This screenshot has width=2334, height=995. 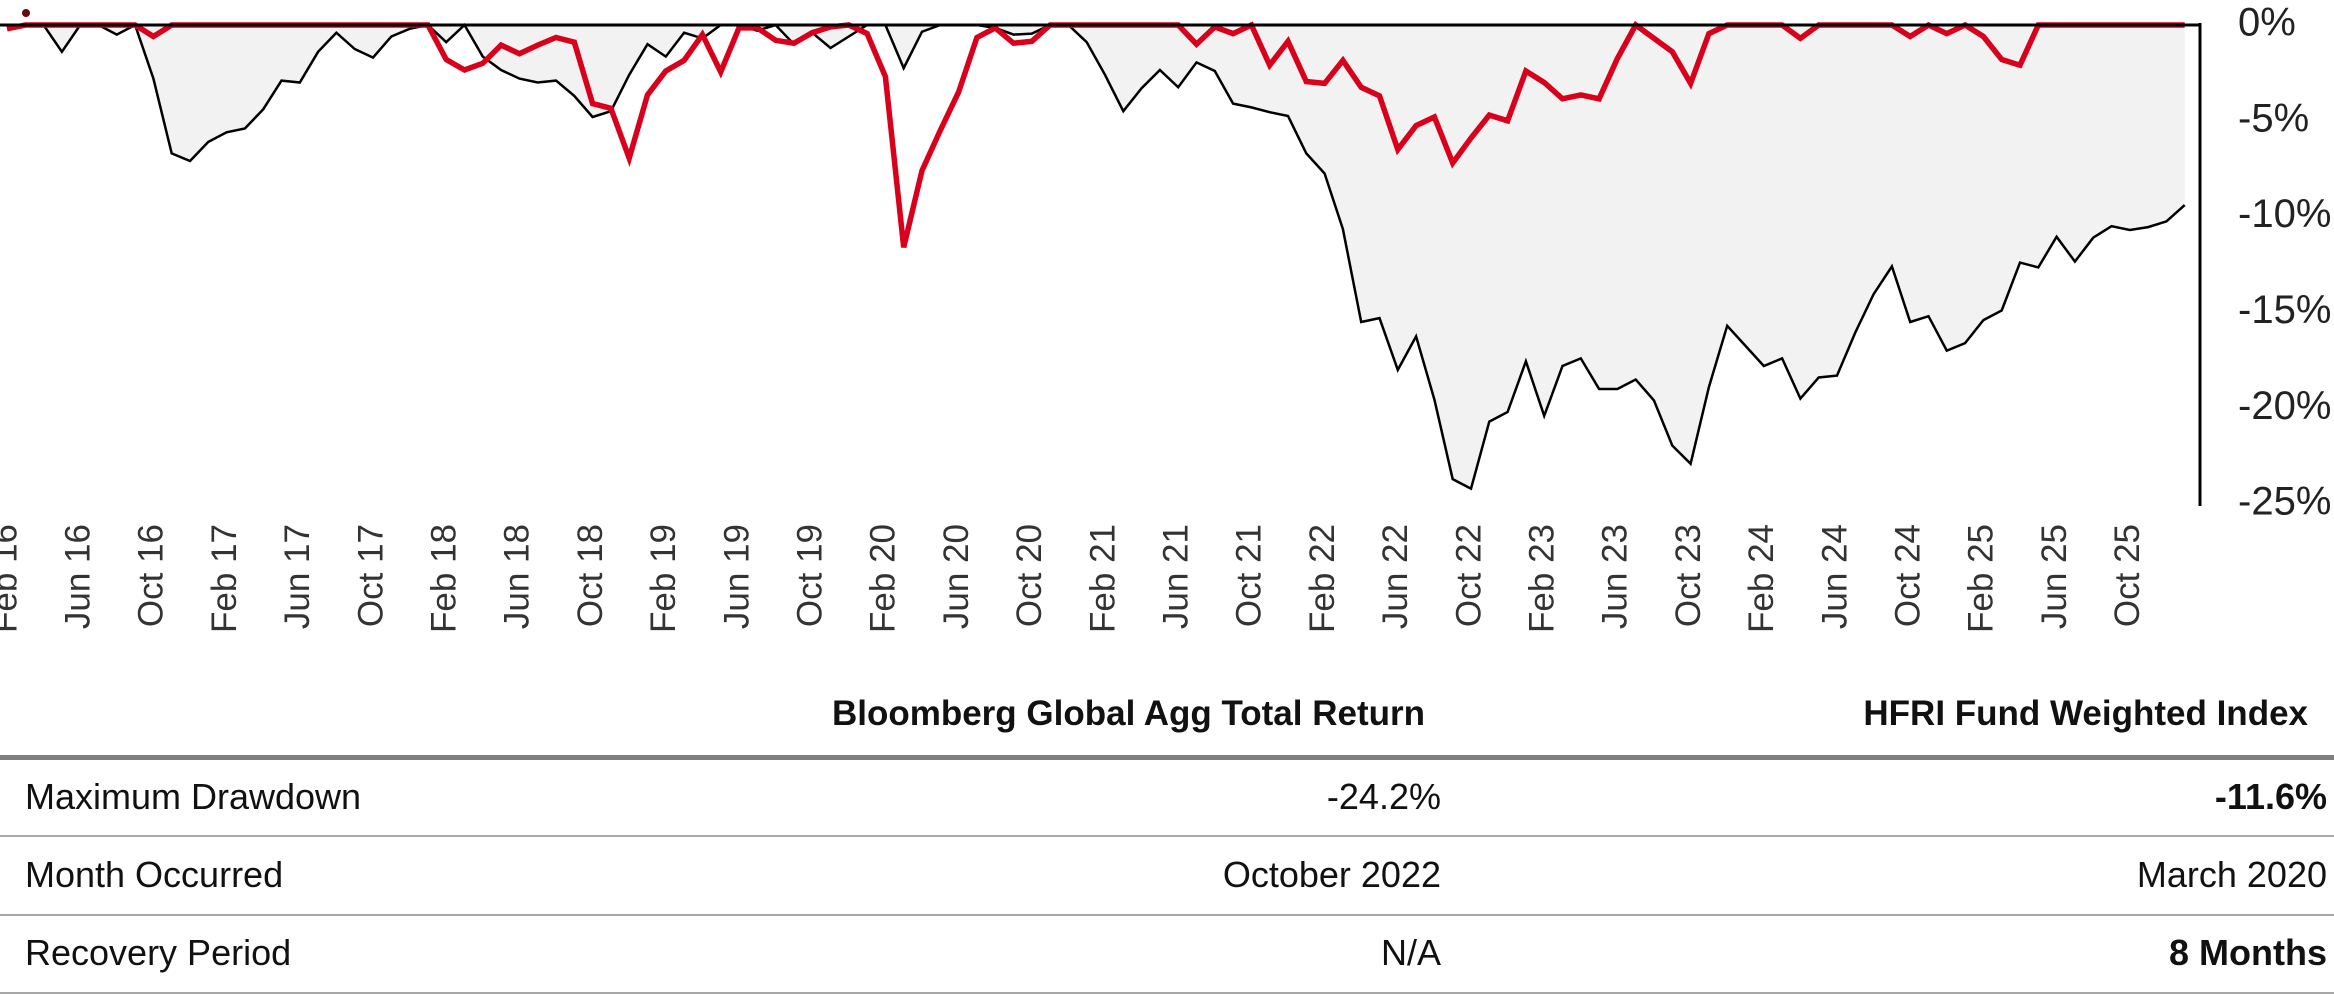 I want to click on x-tick-label: Feb 20, so click(x=883, y=578).